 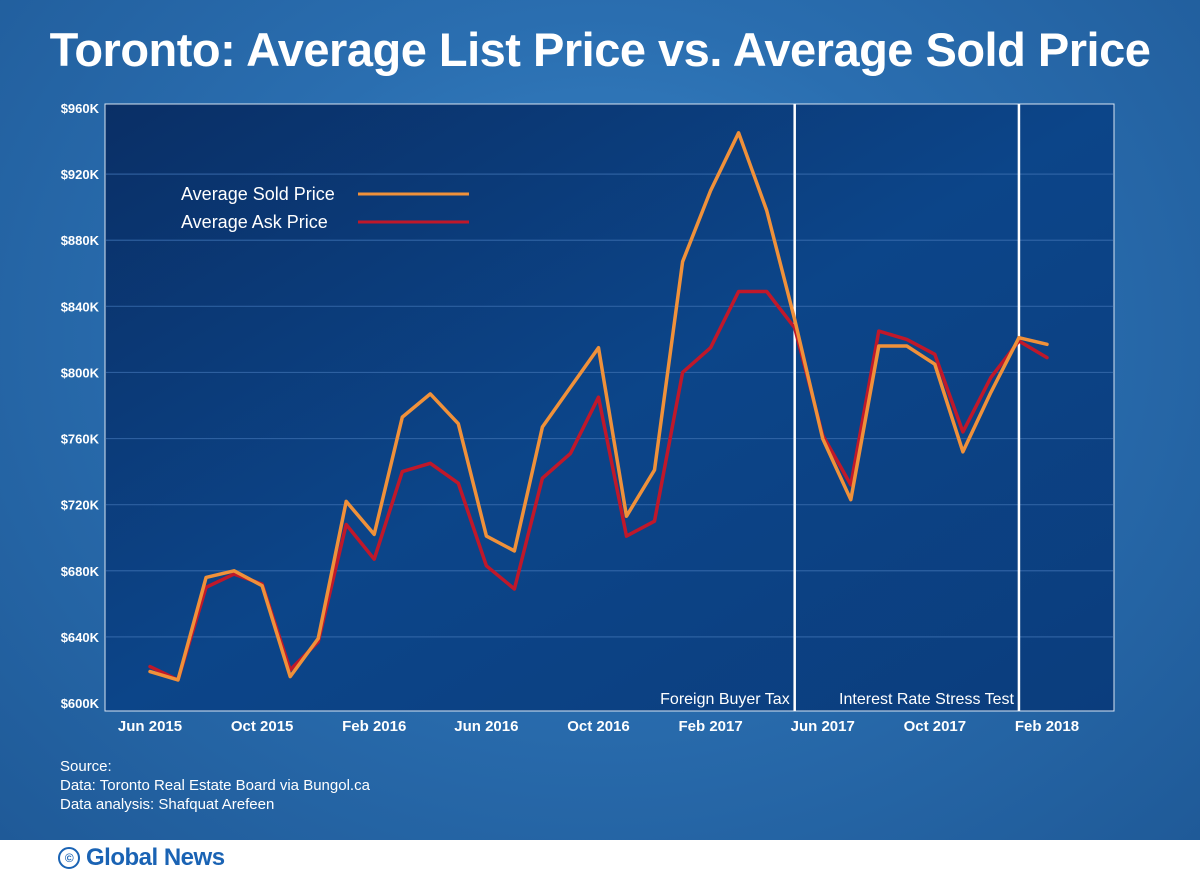 What do you see at coordinates (80, 174) in the screenshot?
I see `y-tick-label: $920K` at bounding box center [80, 174].